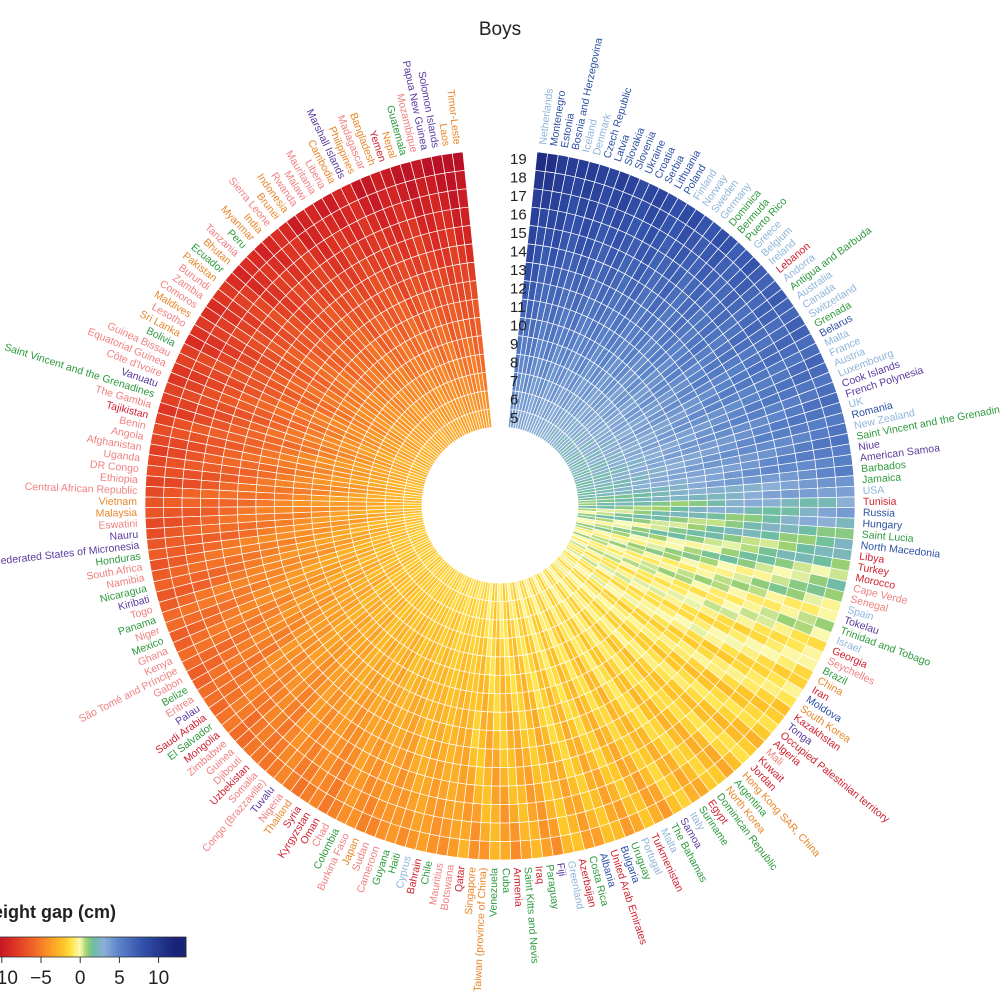 The width and height of the screenshot is (1000, 999). What do you see at coordinates (118, 502) in the screenshot?
I see `country-label: Vietnam` at bounding box center [118, 502].